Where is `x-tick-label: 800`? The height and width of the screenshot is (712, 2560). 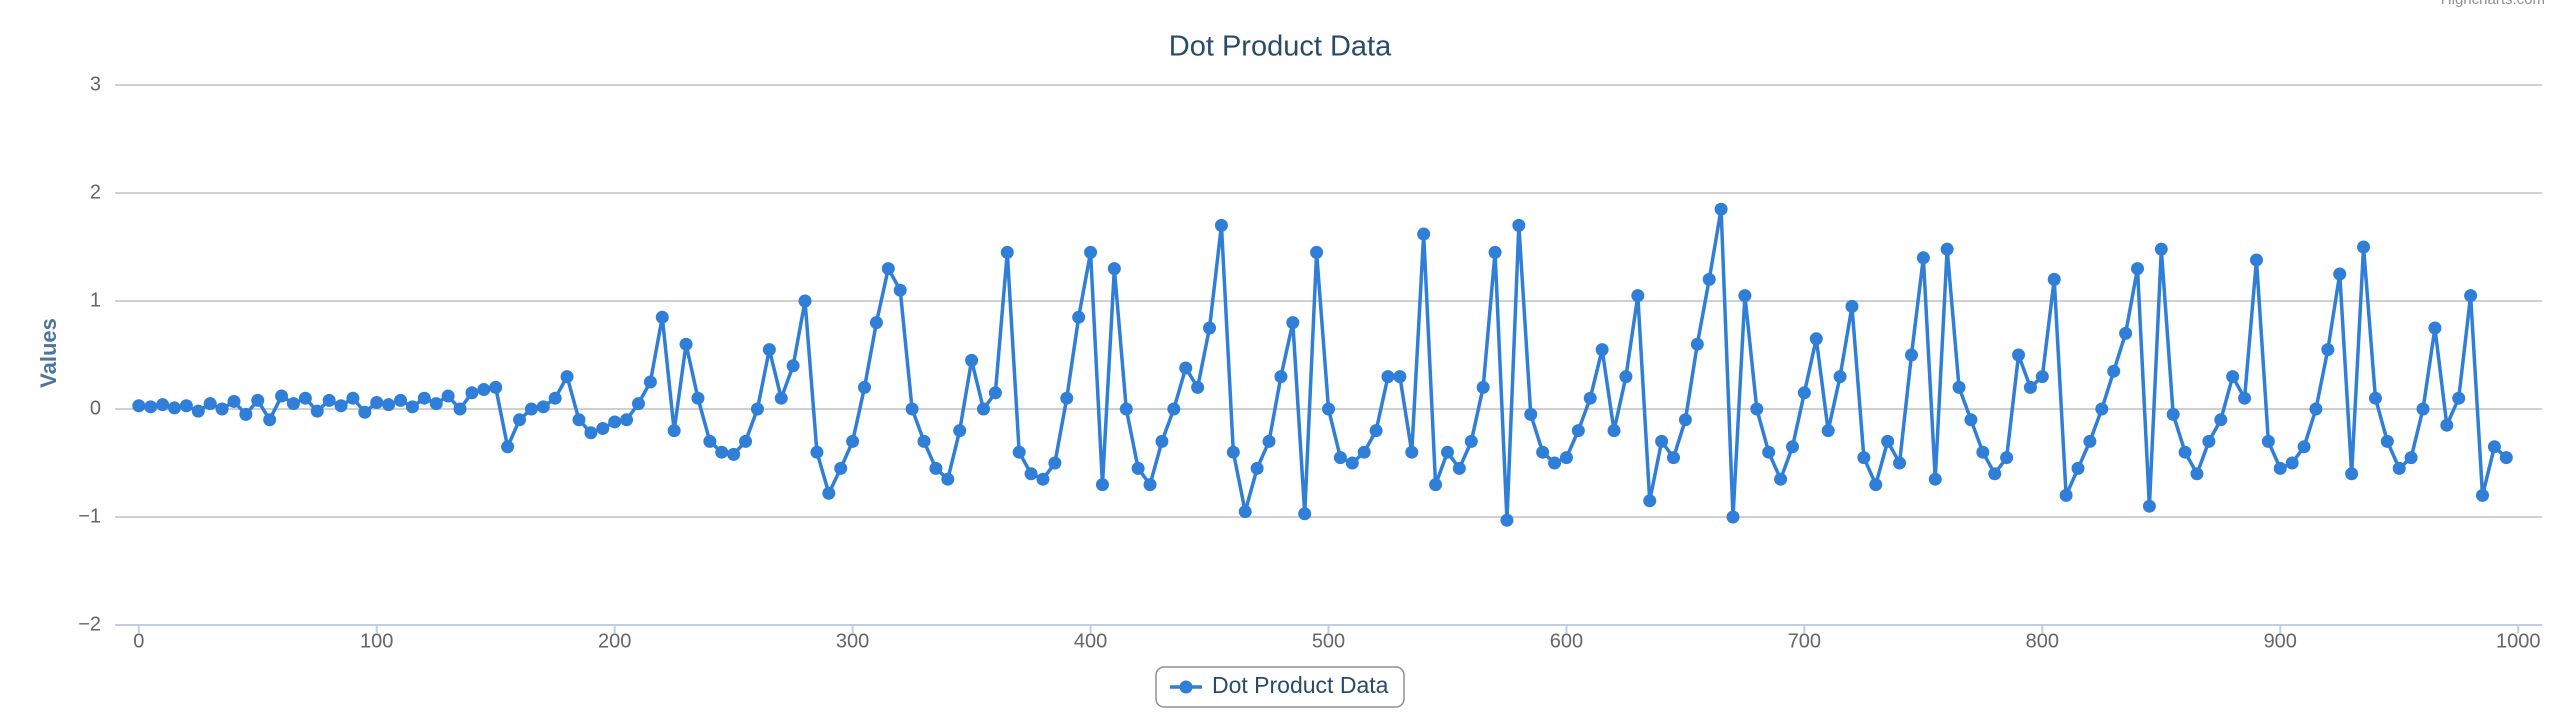 x-tick-label: 800 is located at coordinates (2042, 641).